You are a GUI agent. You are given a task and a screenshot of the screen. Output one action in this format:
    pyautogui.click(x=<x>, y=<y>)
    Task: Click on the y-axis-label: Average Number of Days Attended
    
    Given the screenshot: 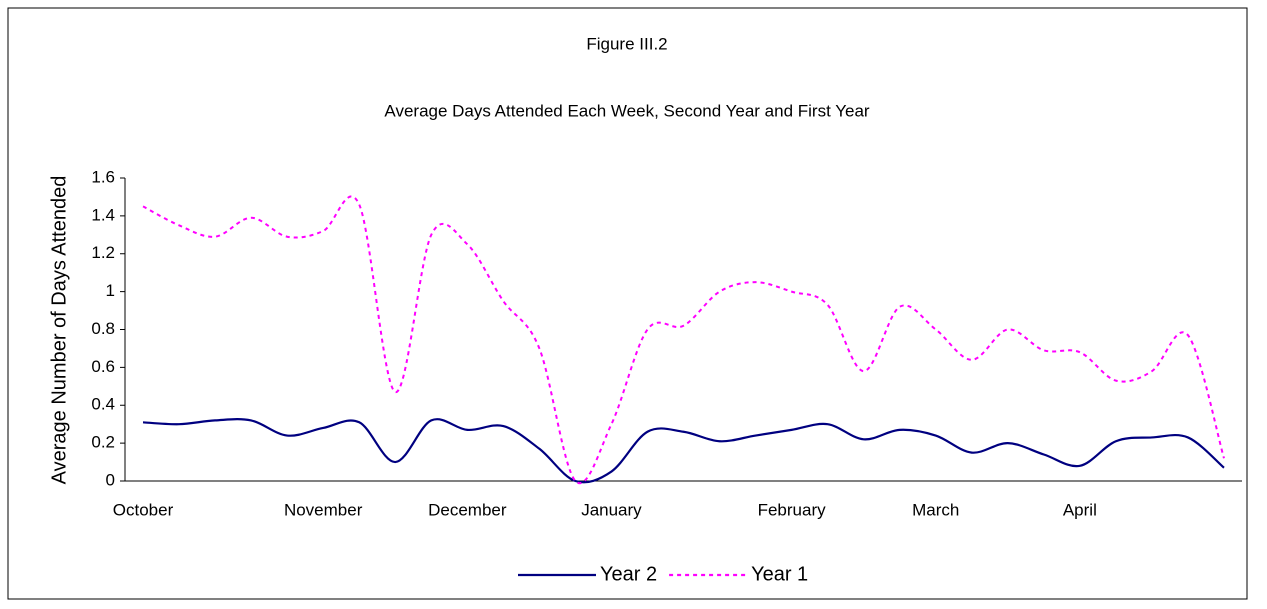 What is the action you would take?
    pyautogui.click(x=59, y=330)
    